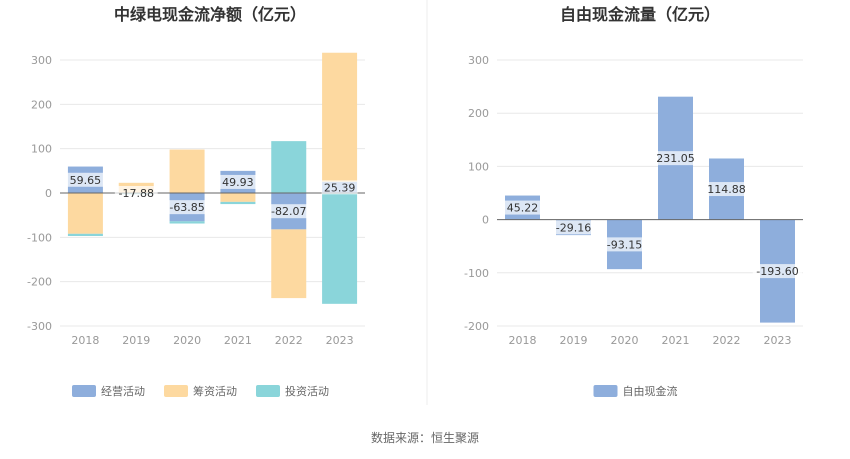 The height and width of the screenshot is (459, 850). I want to click on data-label: -63.85, so click(186, 207).